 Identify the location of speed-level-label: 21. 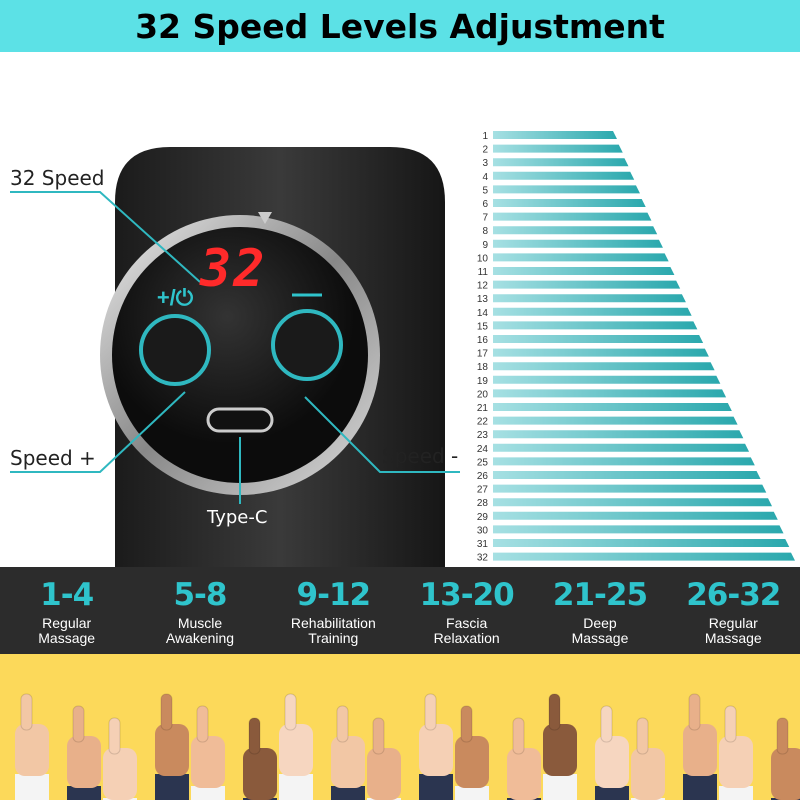
(483, 408).